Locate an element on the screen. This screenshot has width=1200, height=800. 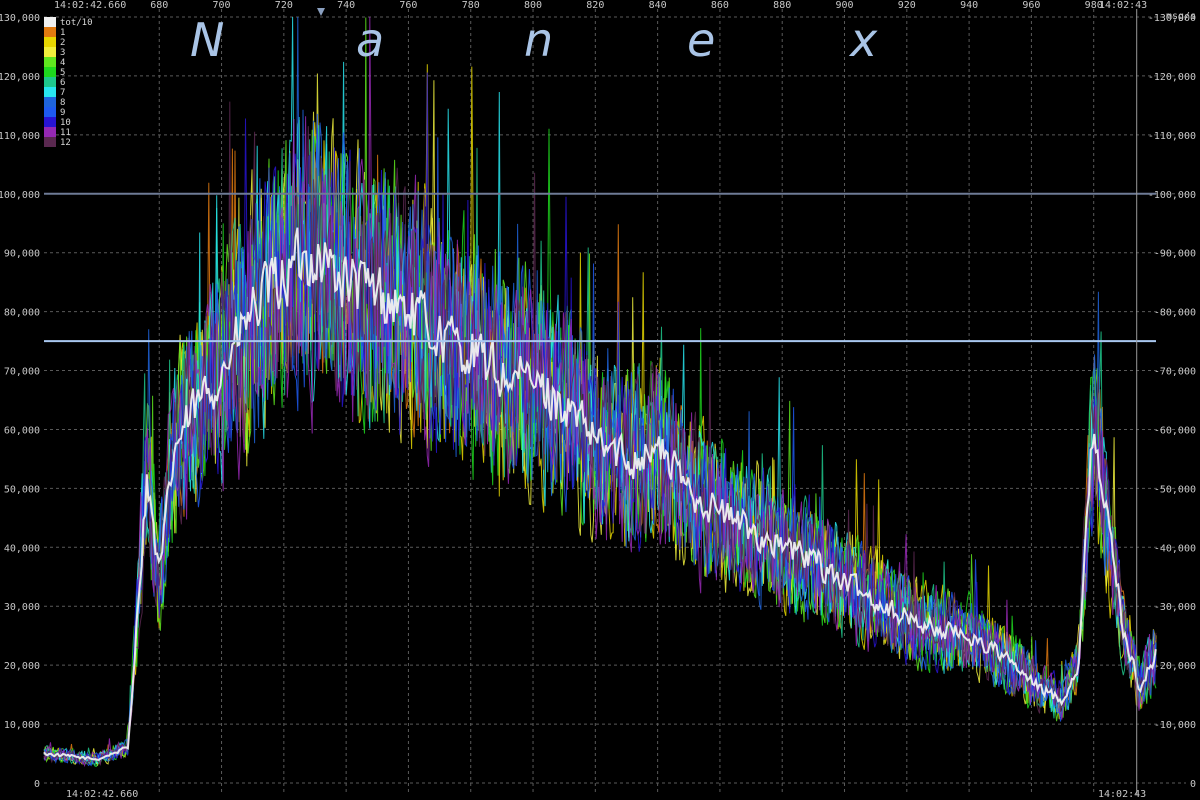
brand-letter: e is located at coordinates (701, 40).